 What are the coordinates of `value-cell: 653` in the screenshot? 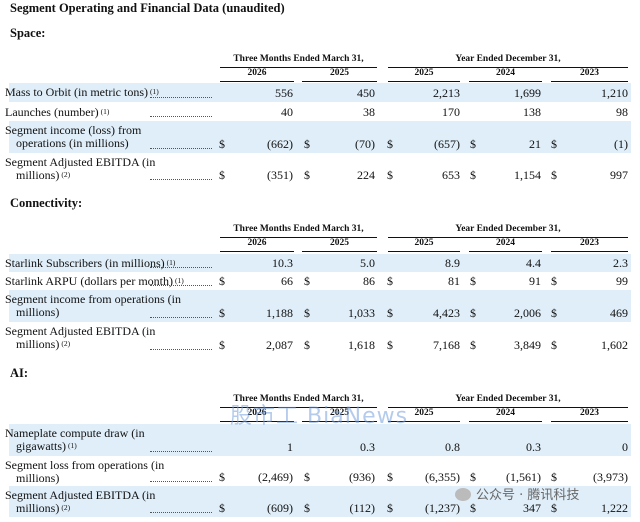 It's located at (451, 175).